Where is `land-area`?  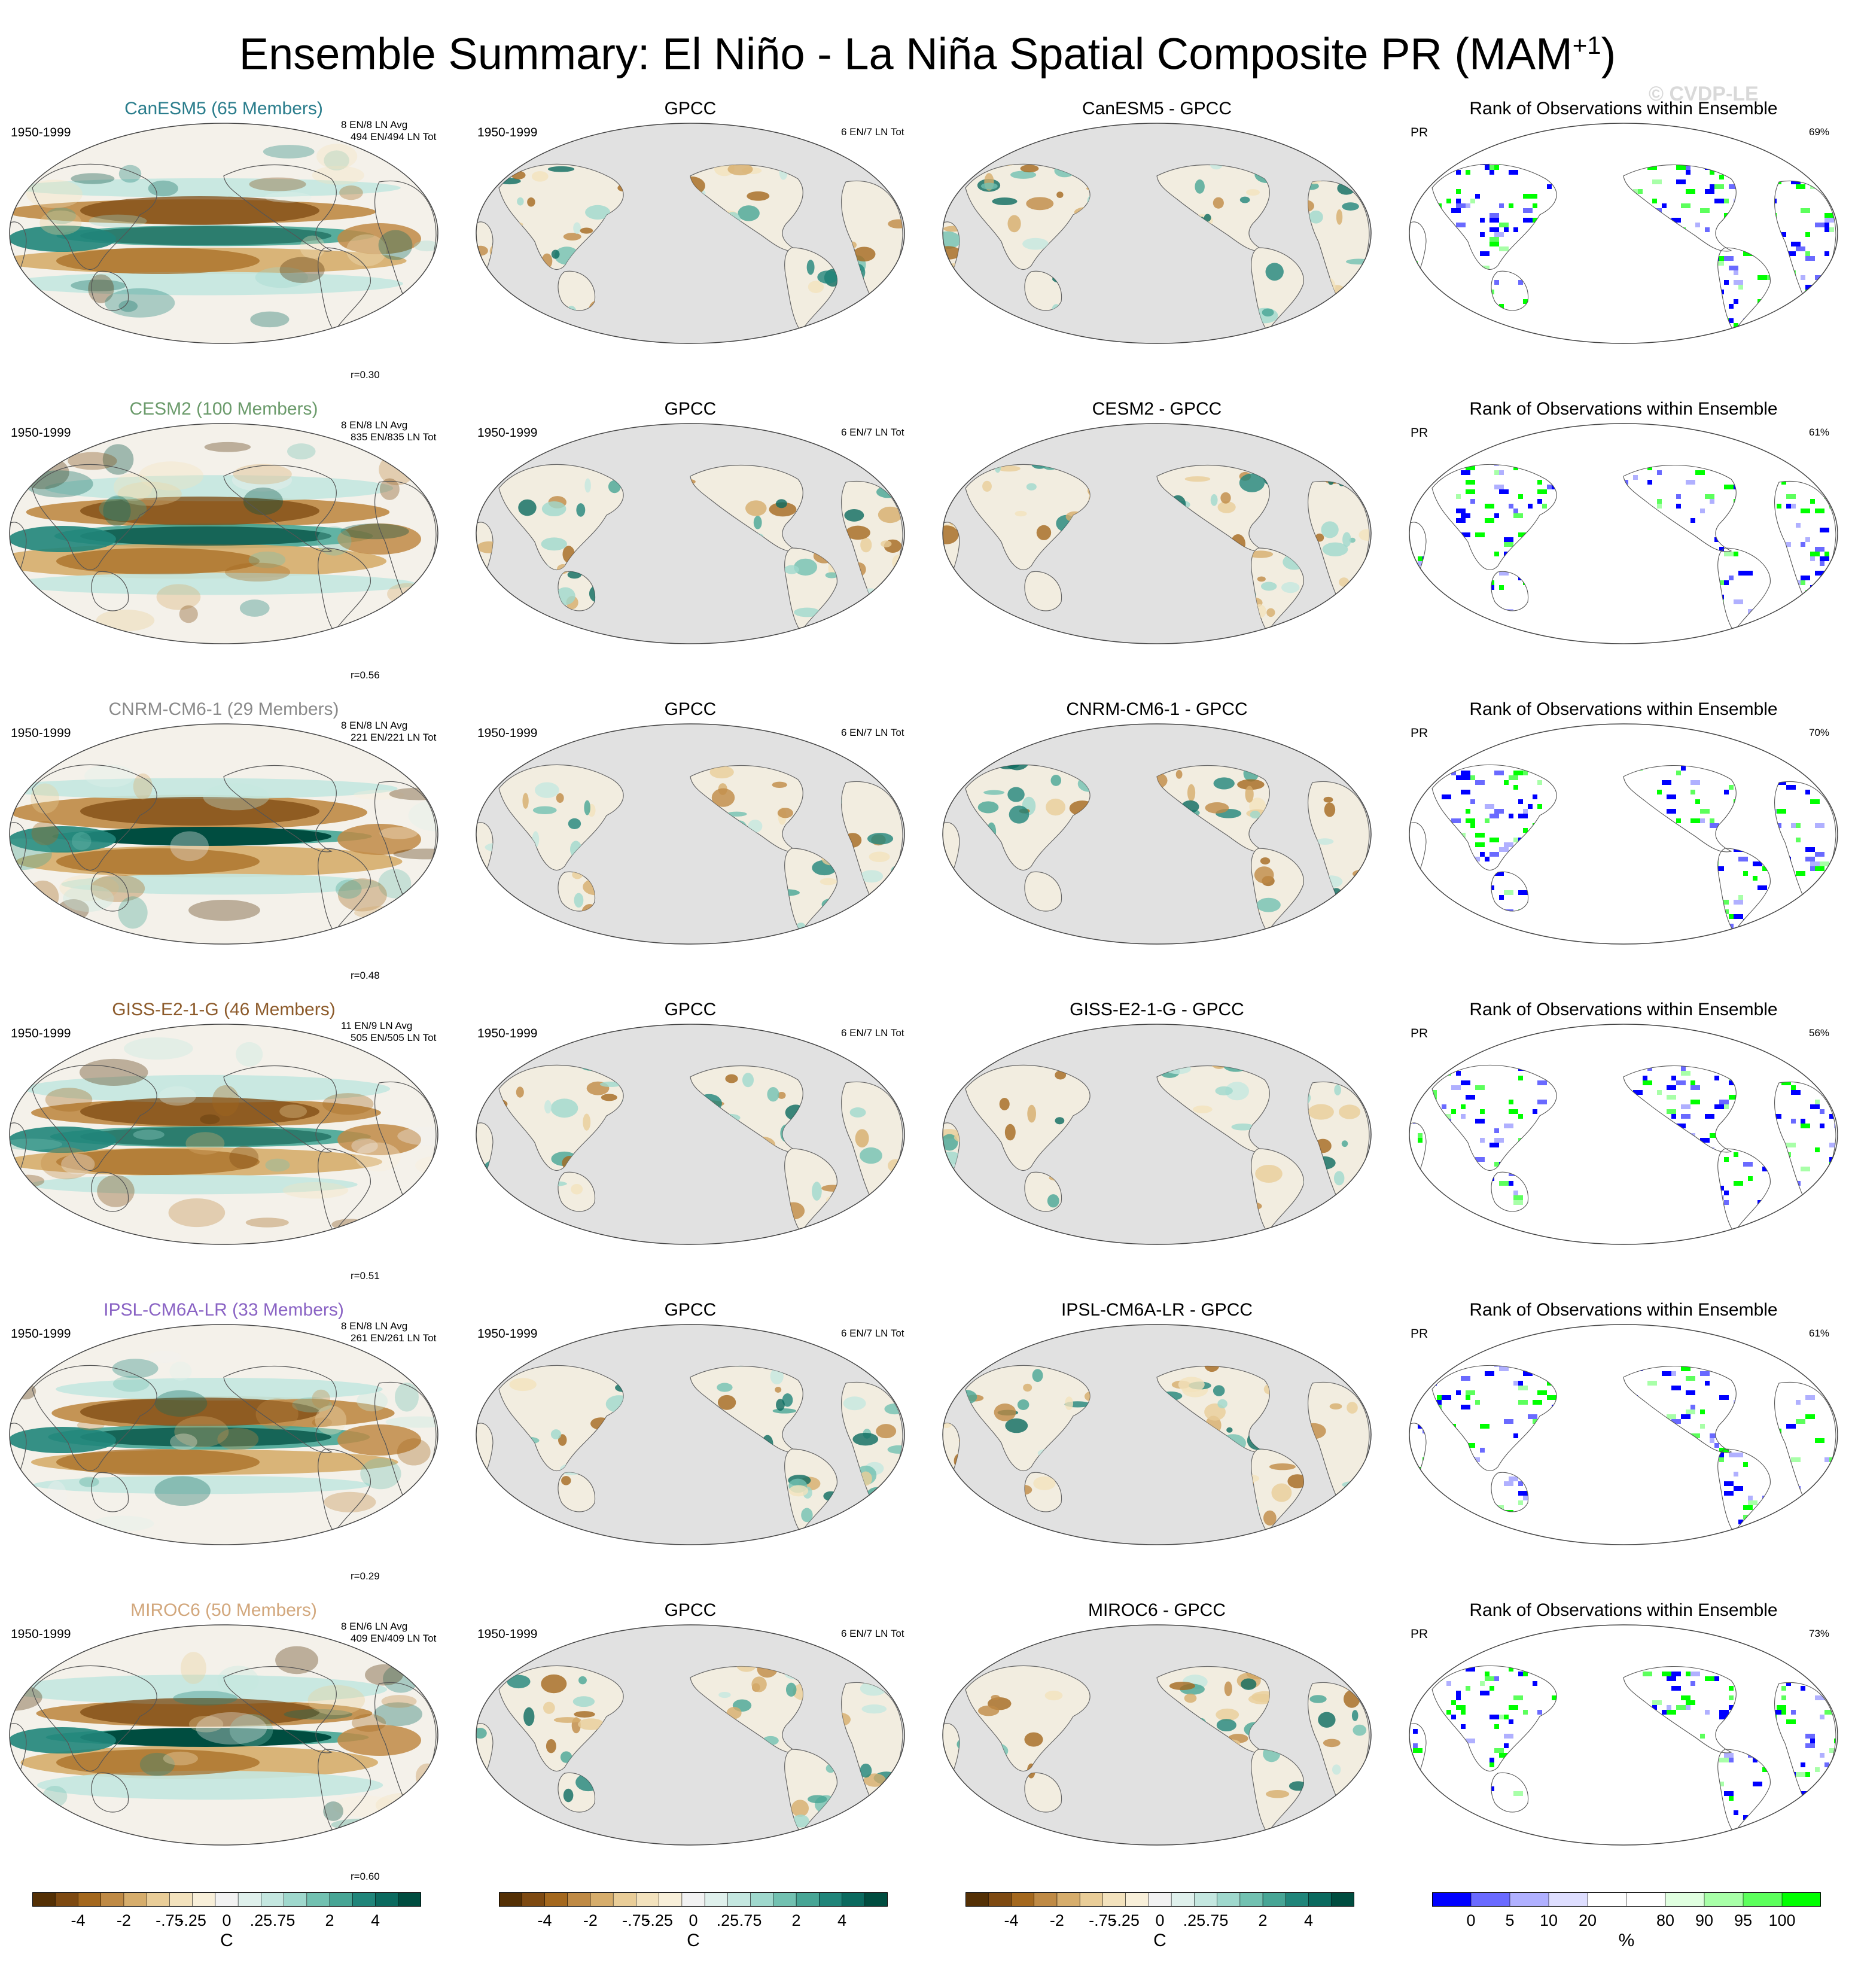 land-area is located at coordinates (561, 217).